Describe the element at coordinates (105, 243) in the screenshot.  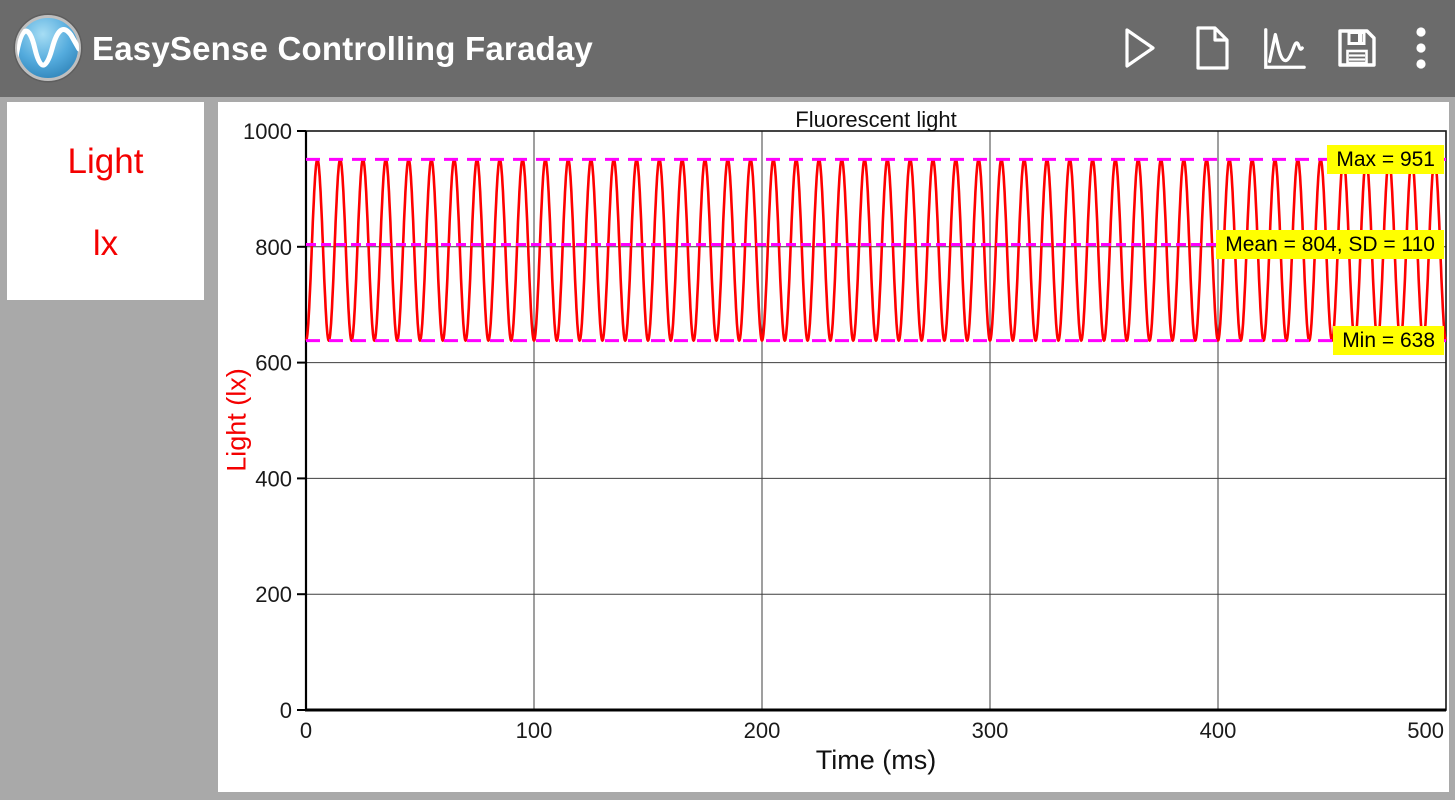
I see `sensor-unit: lx` at that location.